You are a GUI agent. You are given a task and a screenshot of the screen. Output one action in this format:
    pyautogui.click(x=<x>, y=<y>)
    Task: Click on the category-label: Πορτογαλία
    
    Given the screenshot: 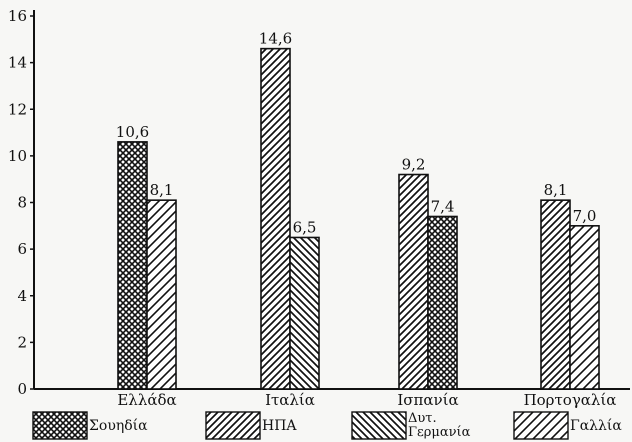 What is the action you would take?
    pyautogui.click(x=570, y=400)
    